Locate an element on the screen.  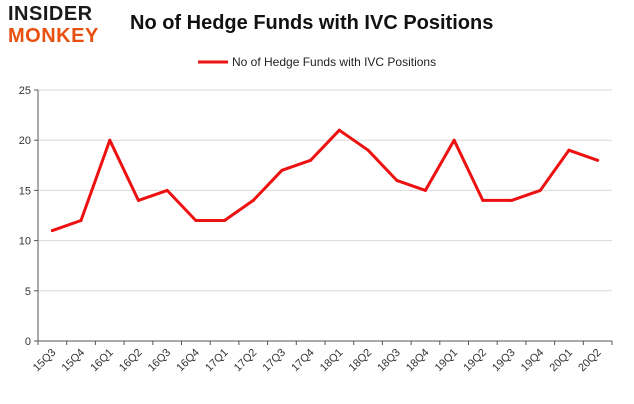
x-tick-label-18Q3: 18Q3 is located at coordinates (389, 361).